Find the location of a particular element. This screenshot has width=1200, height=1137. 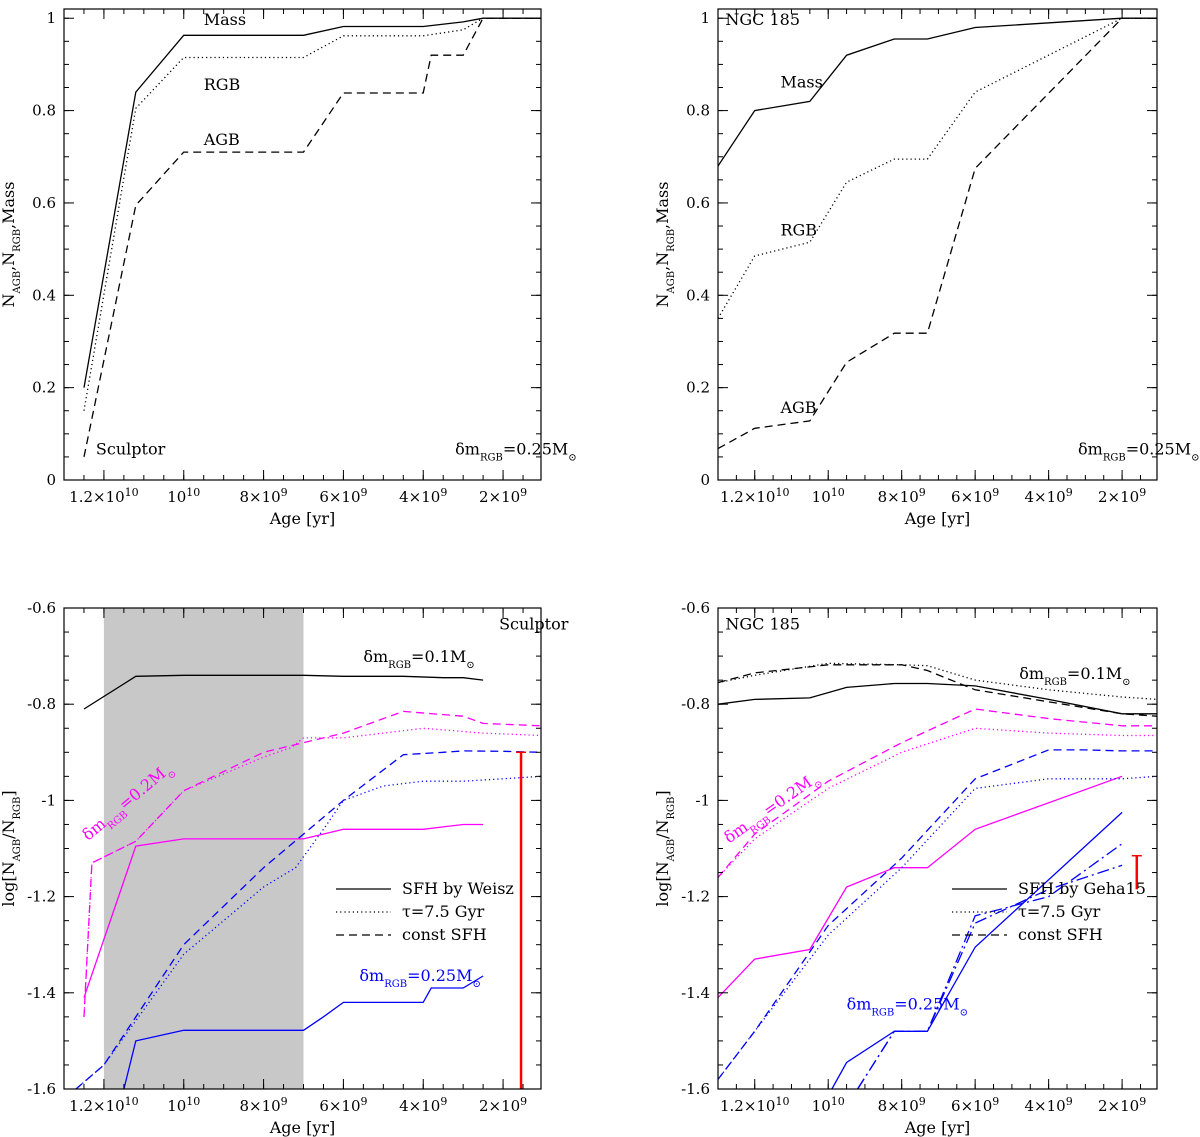

series-label: RGB is located at coordinates (222, 84).